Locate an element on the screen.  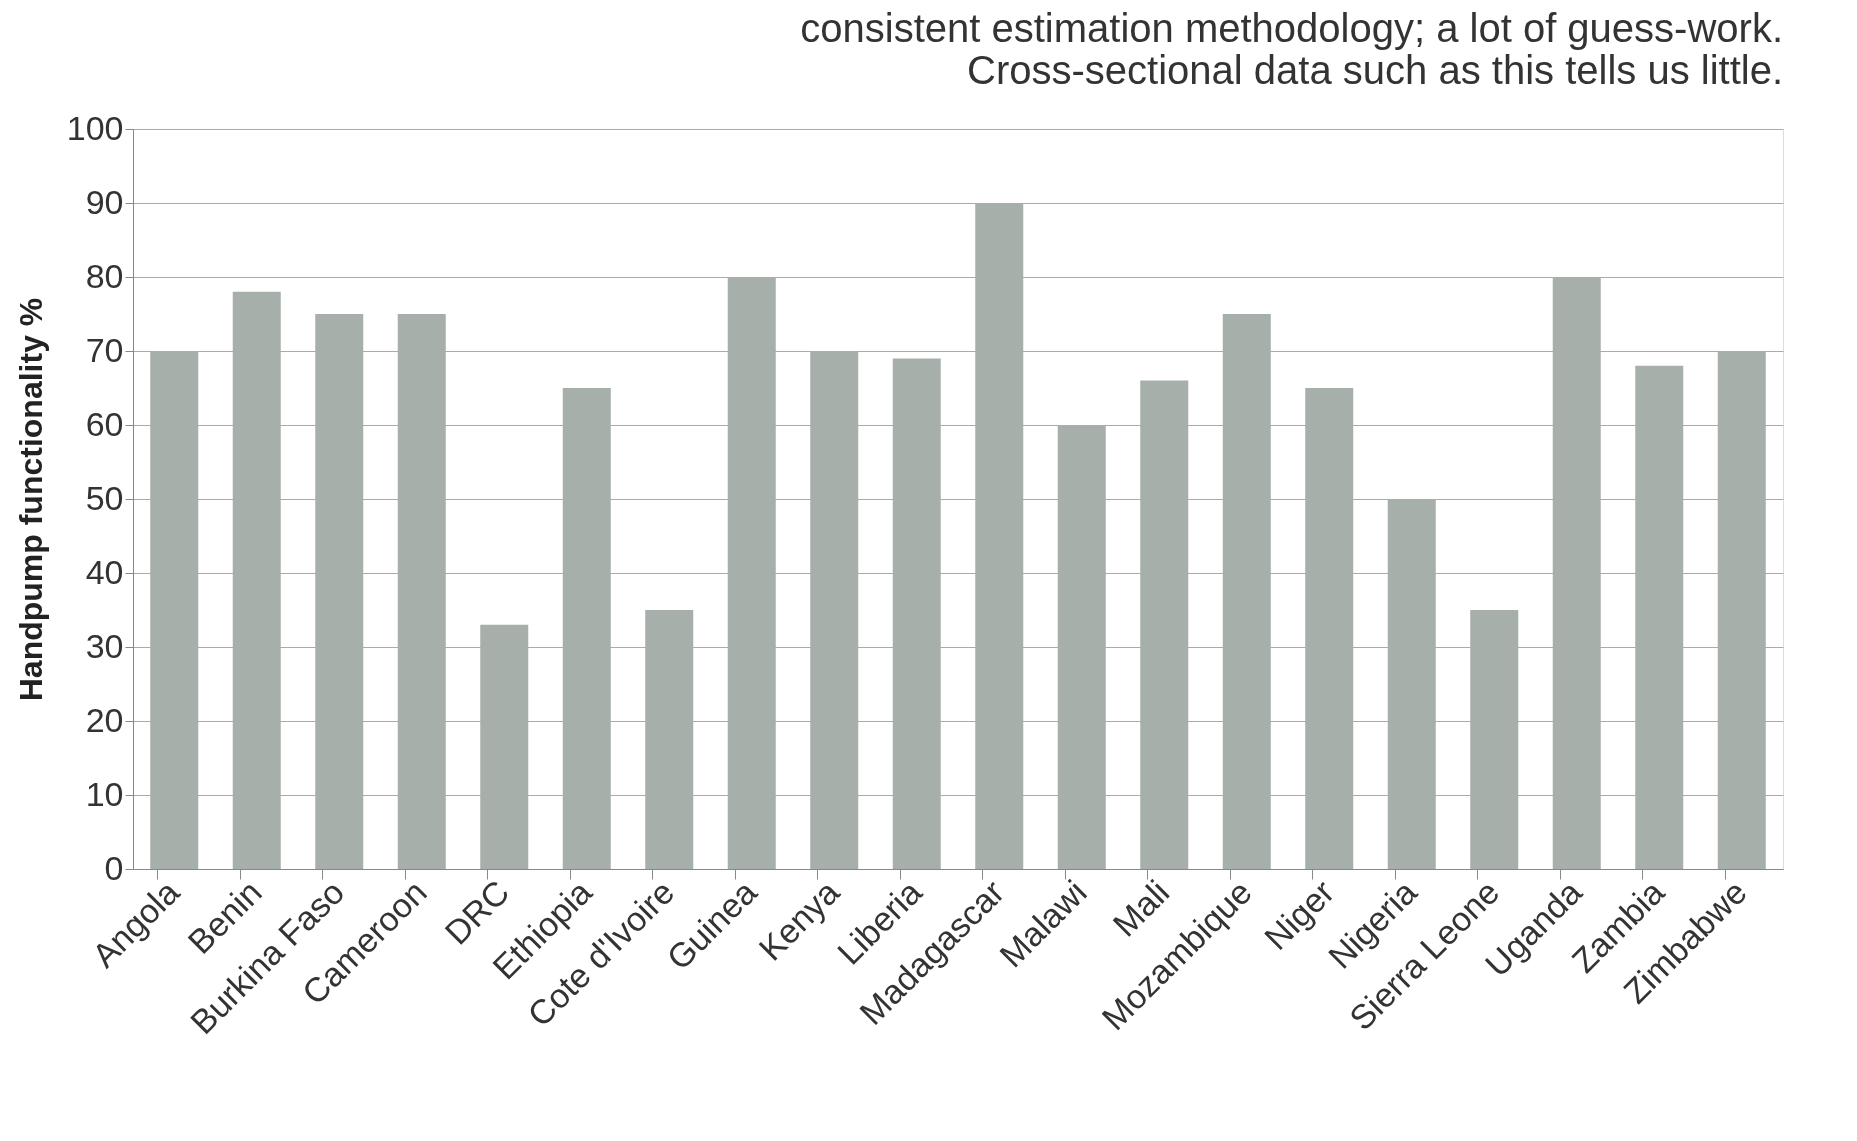
y-tick-label: 80 is located at coordinates (104, 275).